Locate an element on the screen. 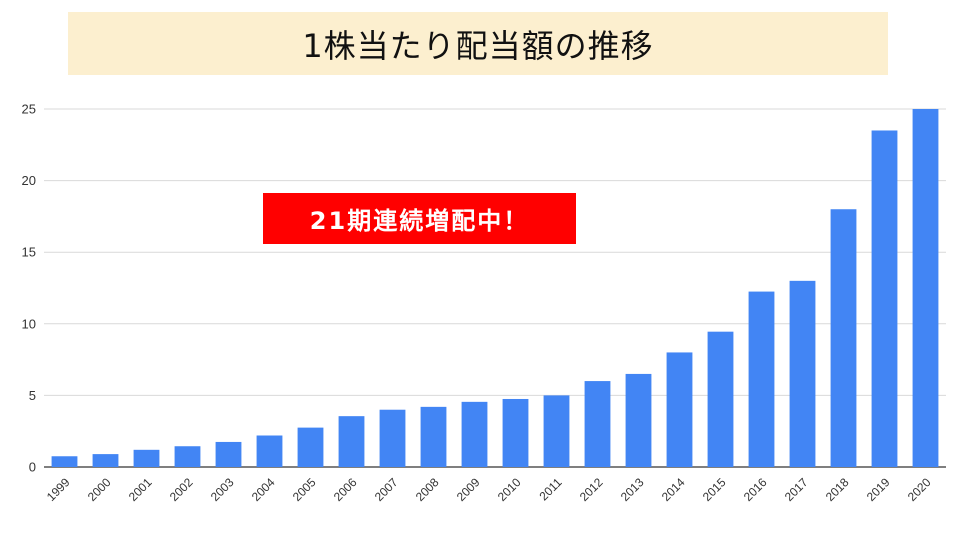  chart-title-box: 1株当たり配当額の推移 is located at coordinates (478, 43).